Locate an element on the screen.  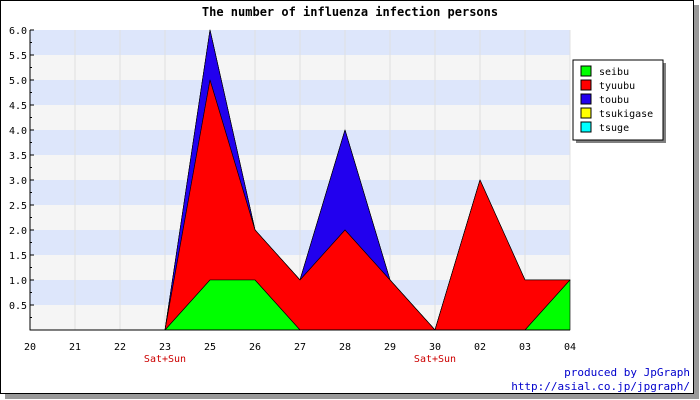
x-tick-label: 23 is located at coordinates (165, 347).